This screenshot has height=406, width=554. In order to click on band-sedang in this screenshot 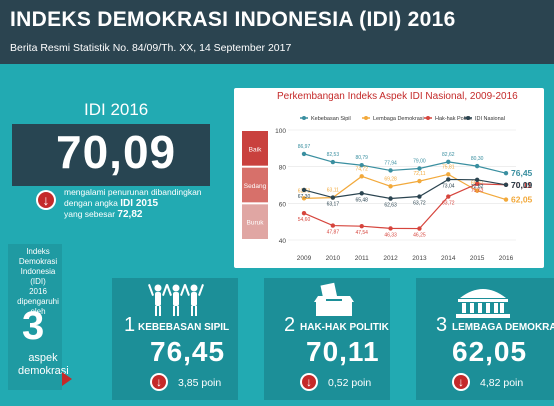, I will do `click(255, 185)`.